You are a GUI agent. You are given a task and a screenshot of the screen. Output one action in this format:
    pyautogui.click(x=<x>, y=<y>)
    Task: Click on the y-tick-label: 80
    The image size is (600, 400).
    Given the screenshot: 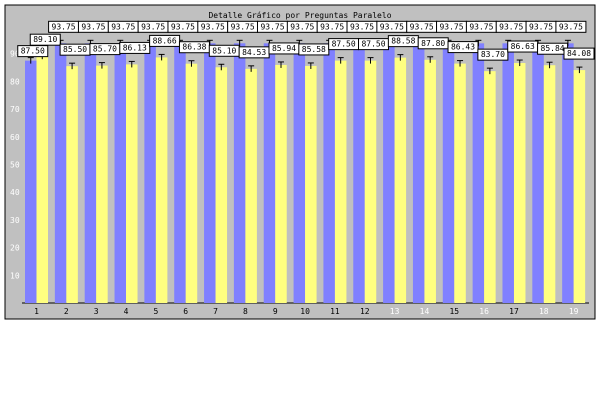 What is the action you would take?
    pyautogui.click(x=15, y=81)
    